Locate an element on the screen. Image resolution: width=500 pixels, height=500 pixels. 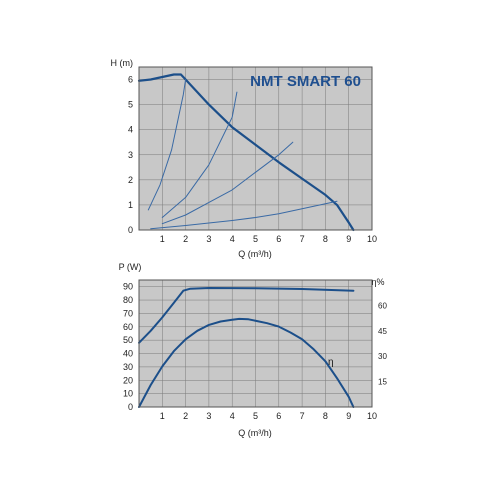
power-x-tick-label: 10 is located at coordinates (372, 416).